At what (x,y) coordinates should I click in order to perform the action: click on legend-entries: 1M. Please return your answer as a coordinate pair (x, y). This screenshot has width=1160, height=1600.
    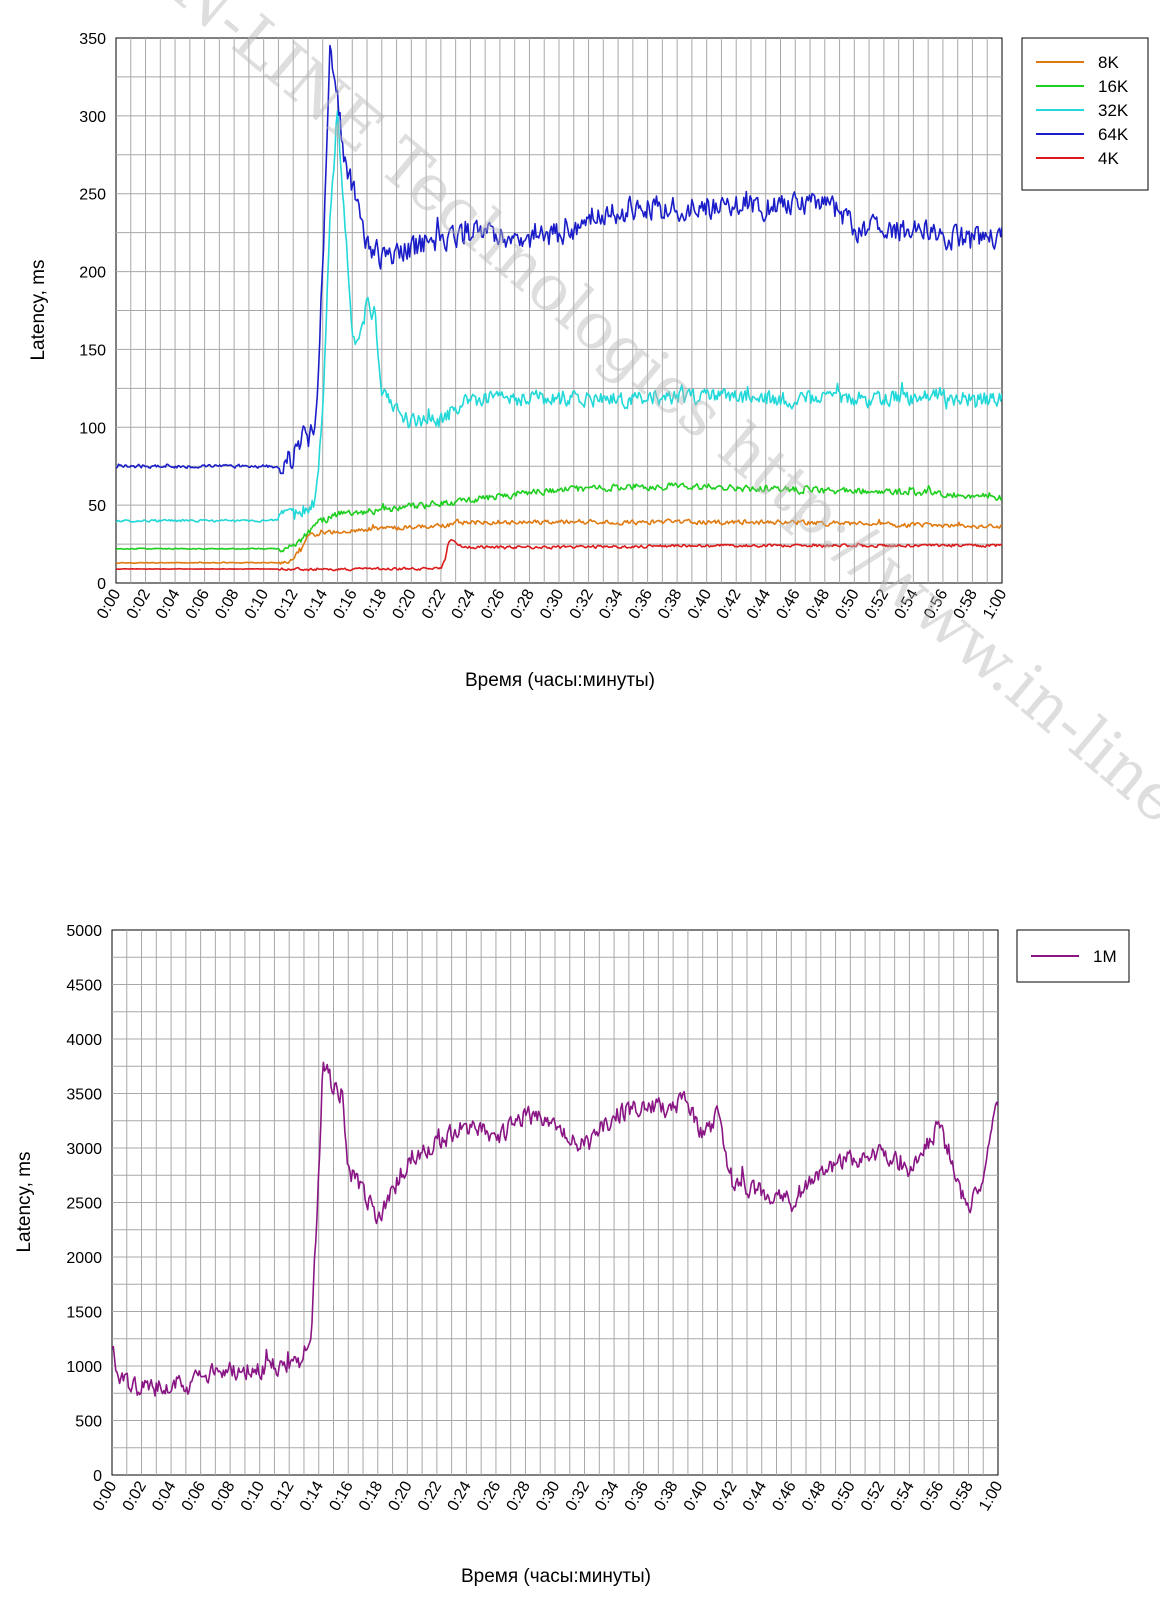
    Looking at the image, I should click on (1074, 956).